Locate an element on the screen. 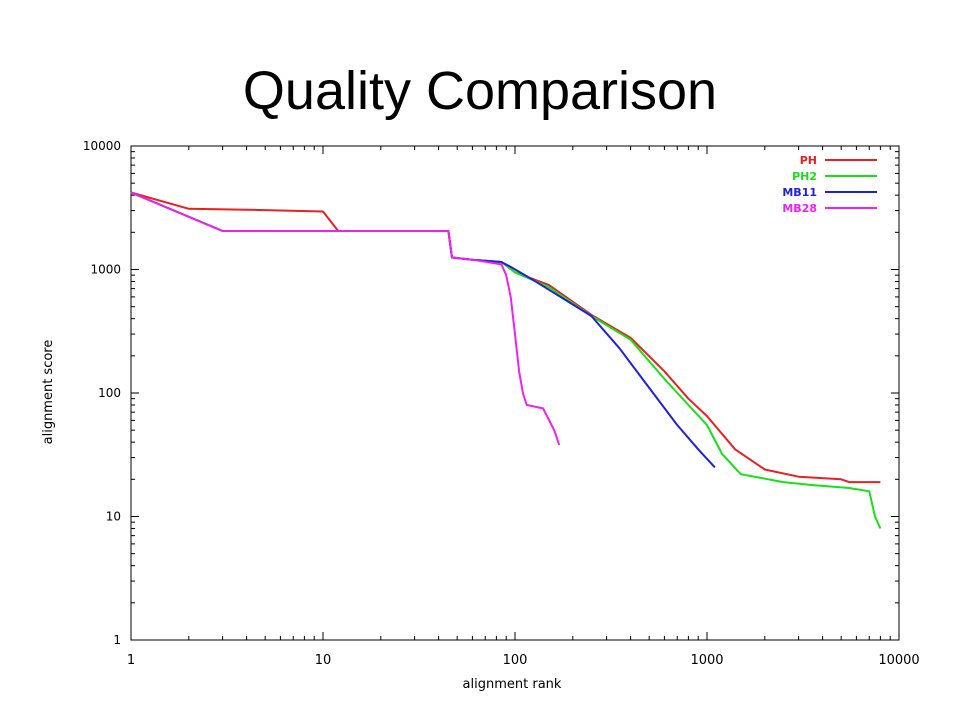 The height and width of the screenshot is (720, 960). y-tick-label: 1 is located at coordinates (117, 640).